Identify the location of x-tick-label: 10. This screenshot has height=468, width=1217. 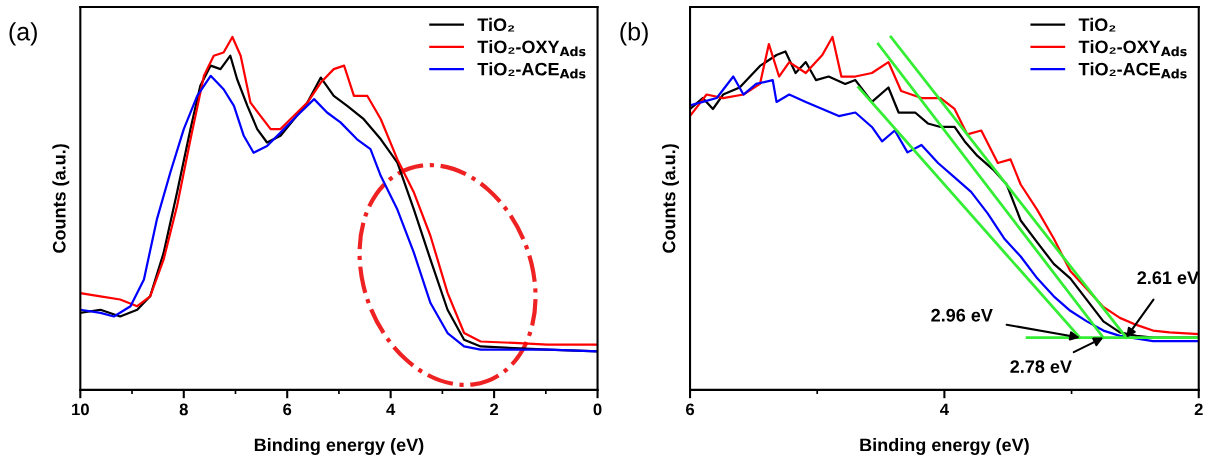
(80, 409).